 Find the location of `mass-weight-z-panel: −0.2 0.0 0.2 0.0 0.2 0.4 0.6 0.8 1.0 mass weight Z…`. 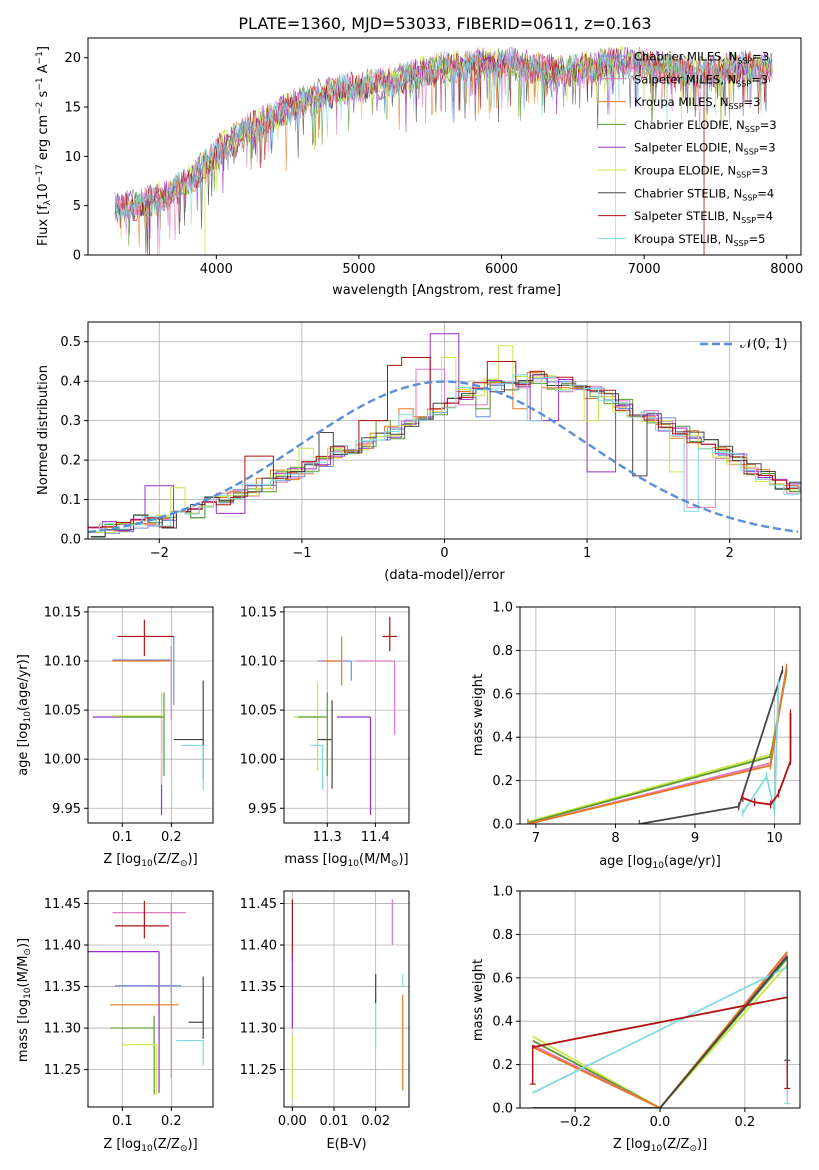

mass-weight-z-panel: −0.2 0.0 0.2 0.0 0.2 0.4 0.6 0.8 1.0 mass weight Z… is located at coordinates (636, 1019).